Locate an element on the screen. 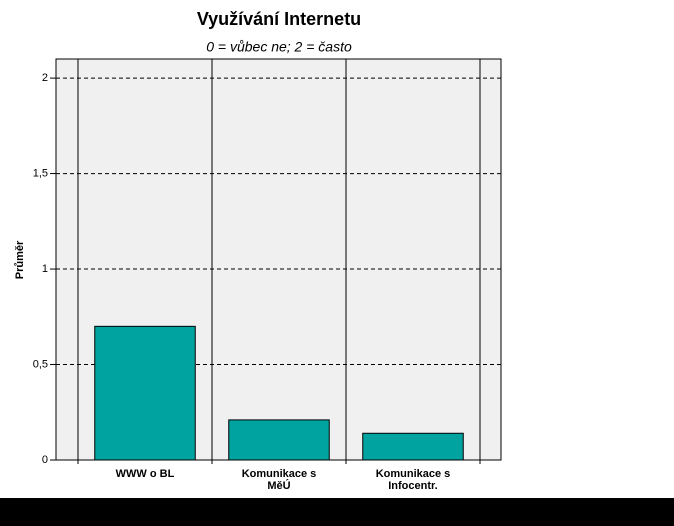 The image size is (674, 526). y-tick-label: 0 is located at coordinates (45, 460).